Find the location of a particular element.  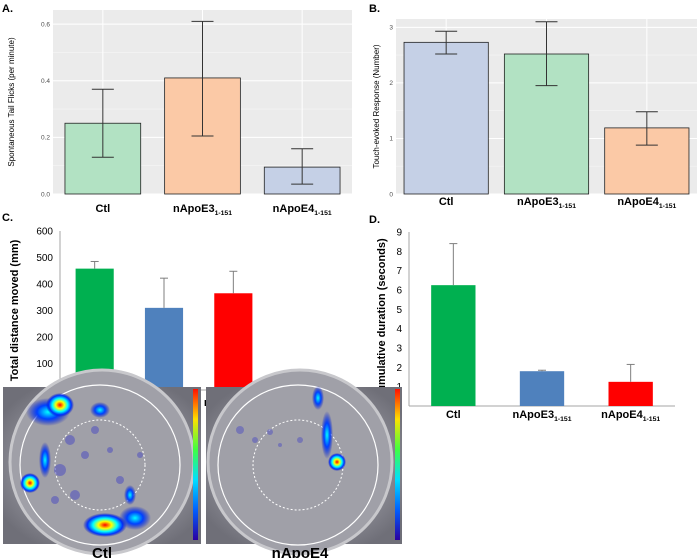

y-tick-label: 0.2 is located at coordinates (45, 138).